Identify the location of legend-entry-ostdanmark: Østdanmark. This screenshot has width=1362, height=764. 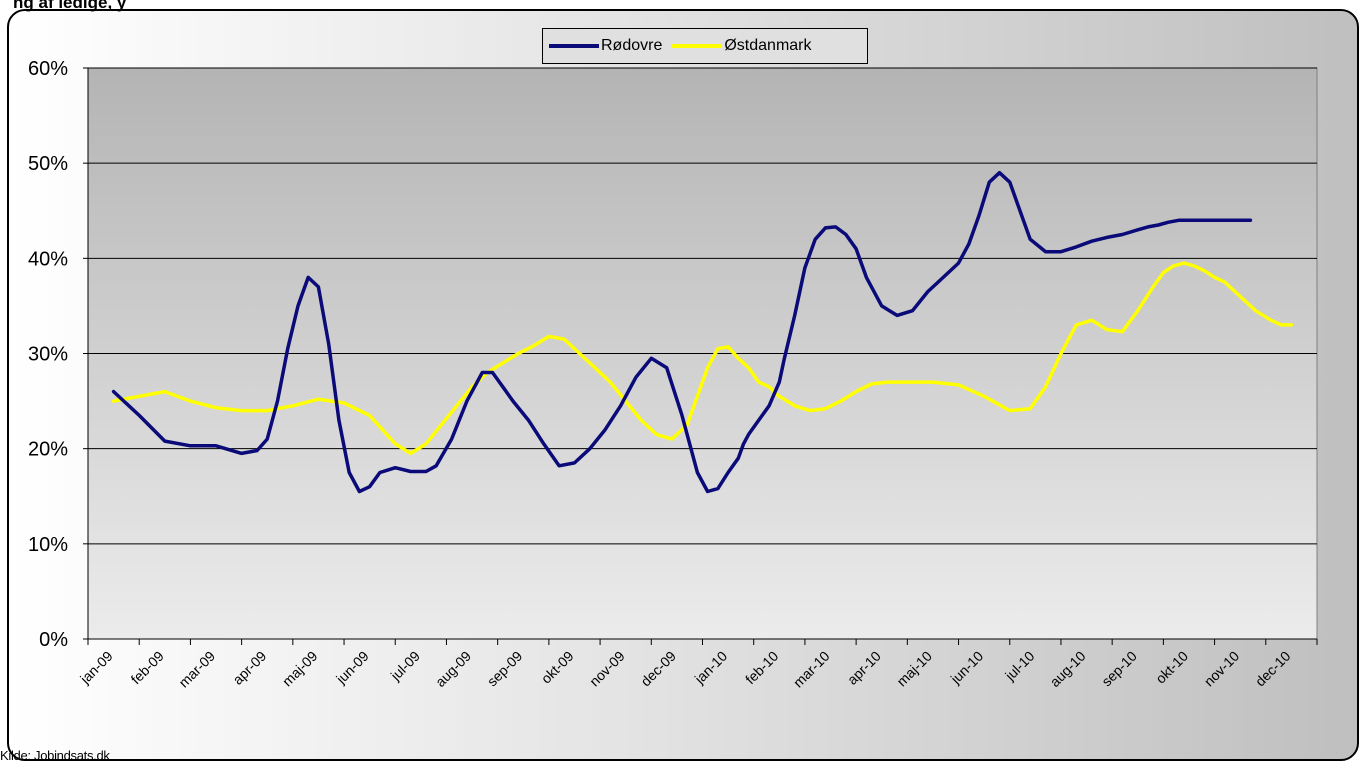
(742, 46).